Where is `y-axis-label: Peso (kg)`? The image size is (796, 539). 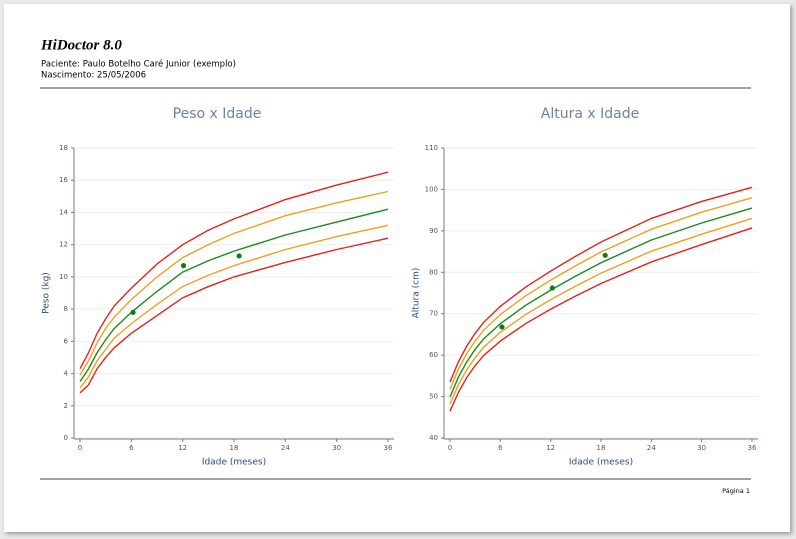 y-axis-label: Peso (kg) is located at coordinates (47, 293).